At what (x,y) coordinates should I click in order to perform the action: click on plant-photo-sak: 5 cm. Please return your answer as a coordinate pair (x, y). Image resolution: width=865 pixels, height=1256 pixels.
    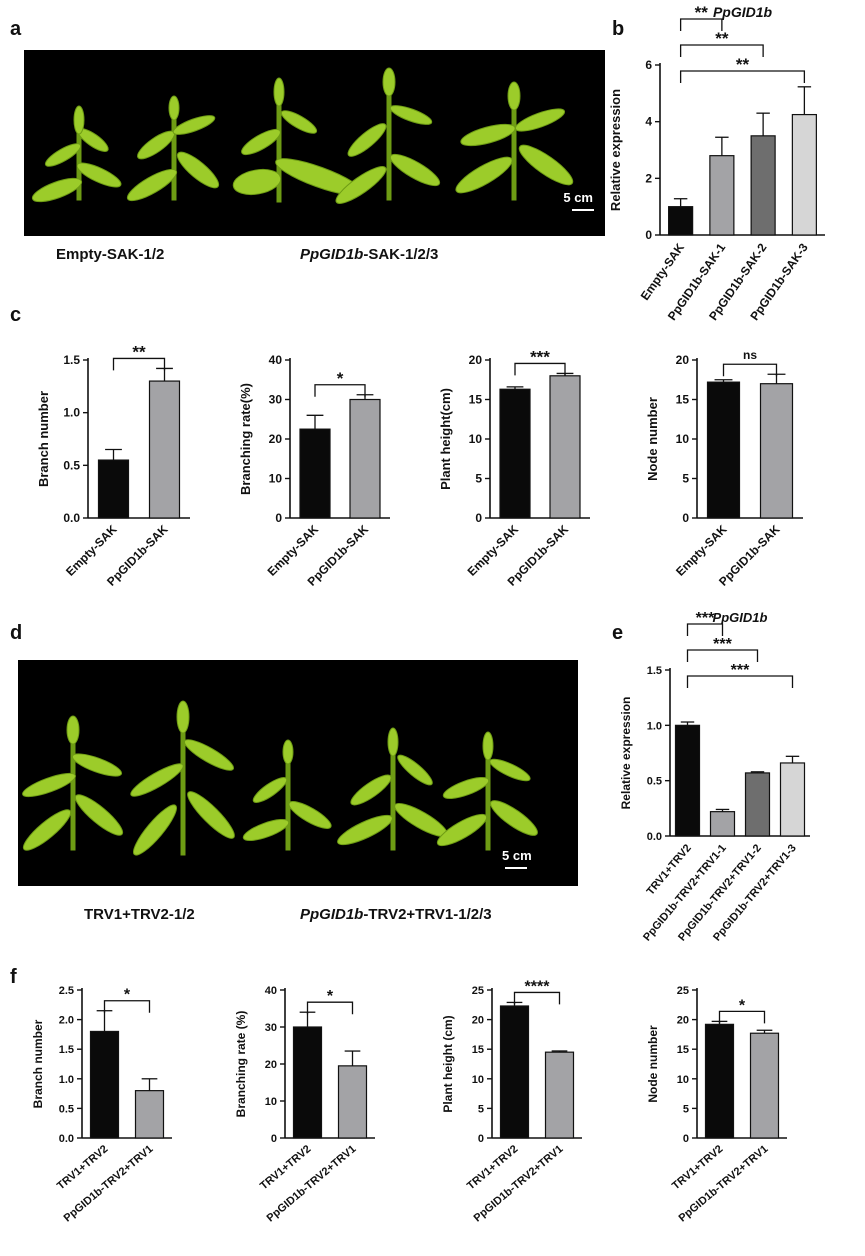
    Looking at the image, I should click on (314, 143).